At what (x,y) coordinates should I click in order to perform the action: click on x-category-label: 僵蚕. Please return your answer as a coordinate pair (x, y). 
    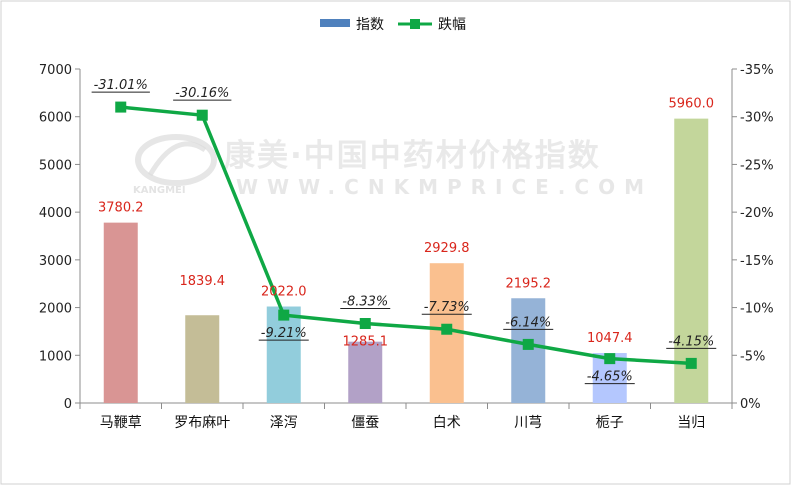
    Looking at the image, I should click on (365, 423).